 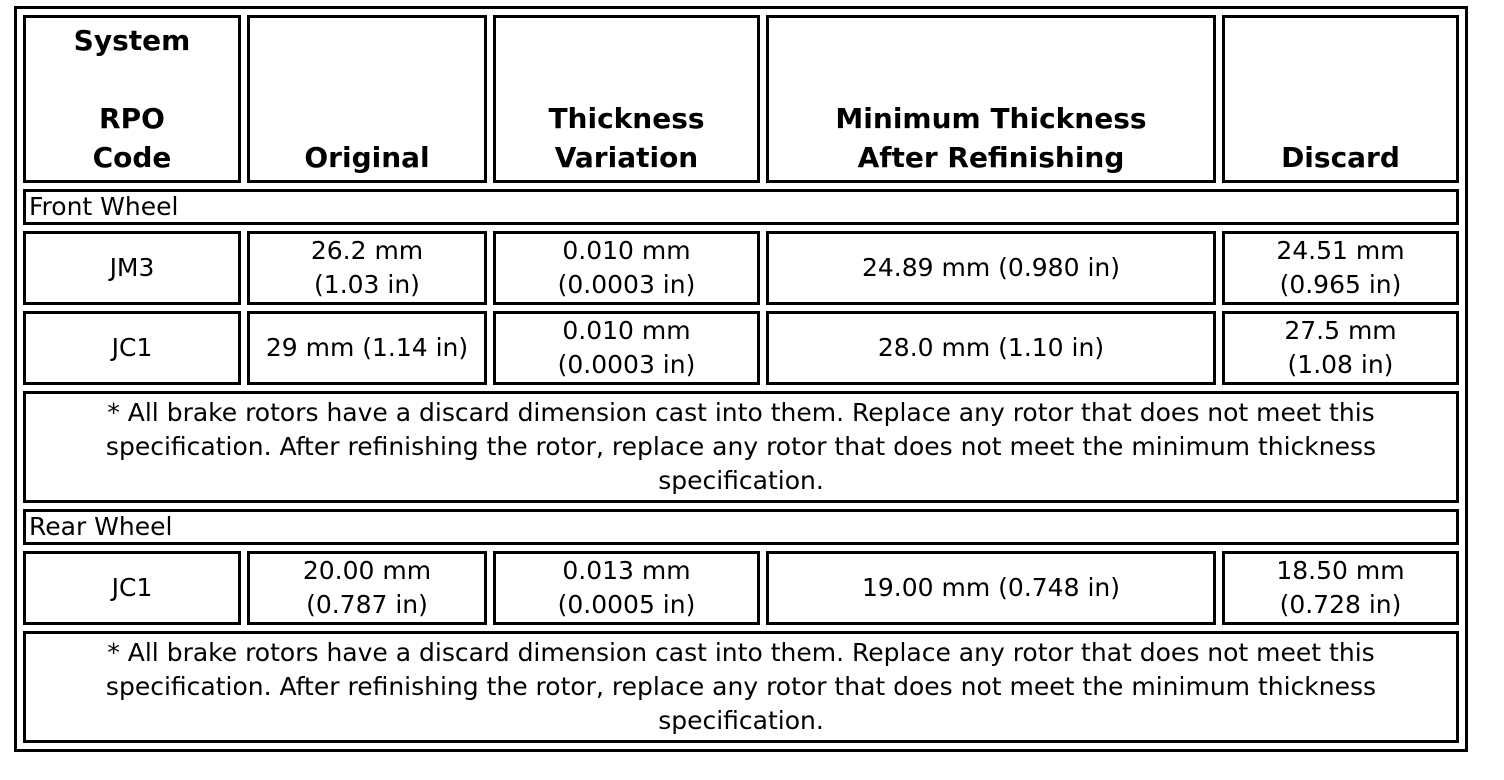 I want to click on column-header-original: Original, so click(x=367, y=99).